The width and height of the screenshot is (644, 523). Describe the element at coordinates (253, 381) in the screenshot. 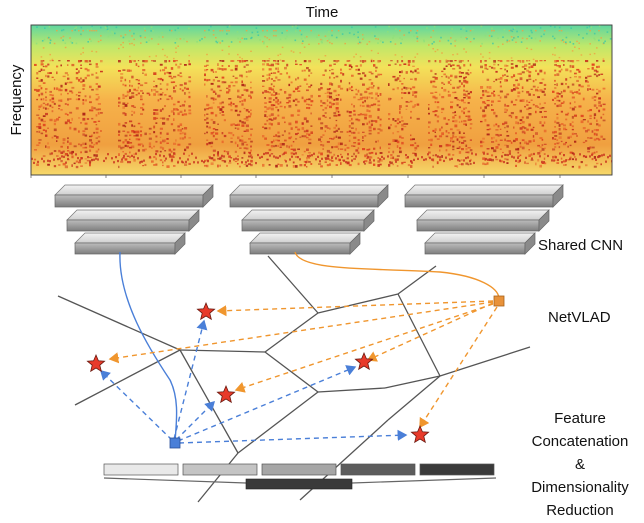

I see `blue-assignment-arrows` at that location.